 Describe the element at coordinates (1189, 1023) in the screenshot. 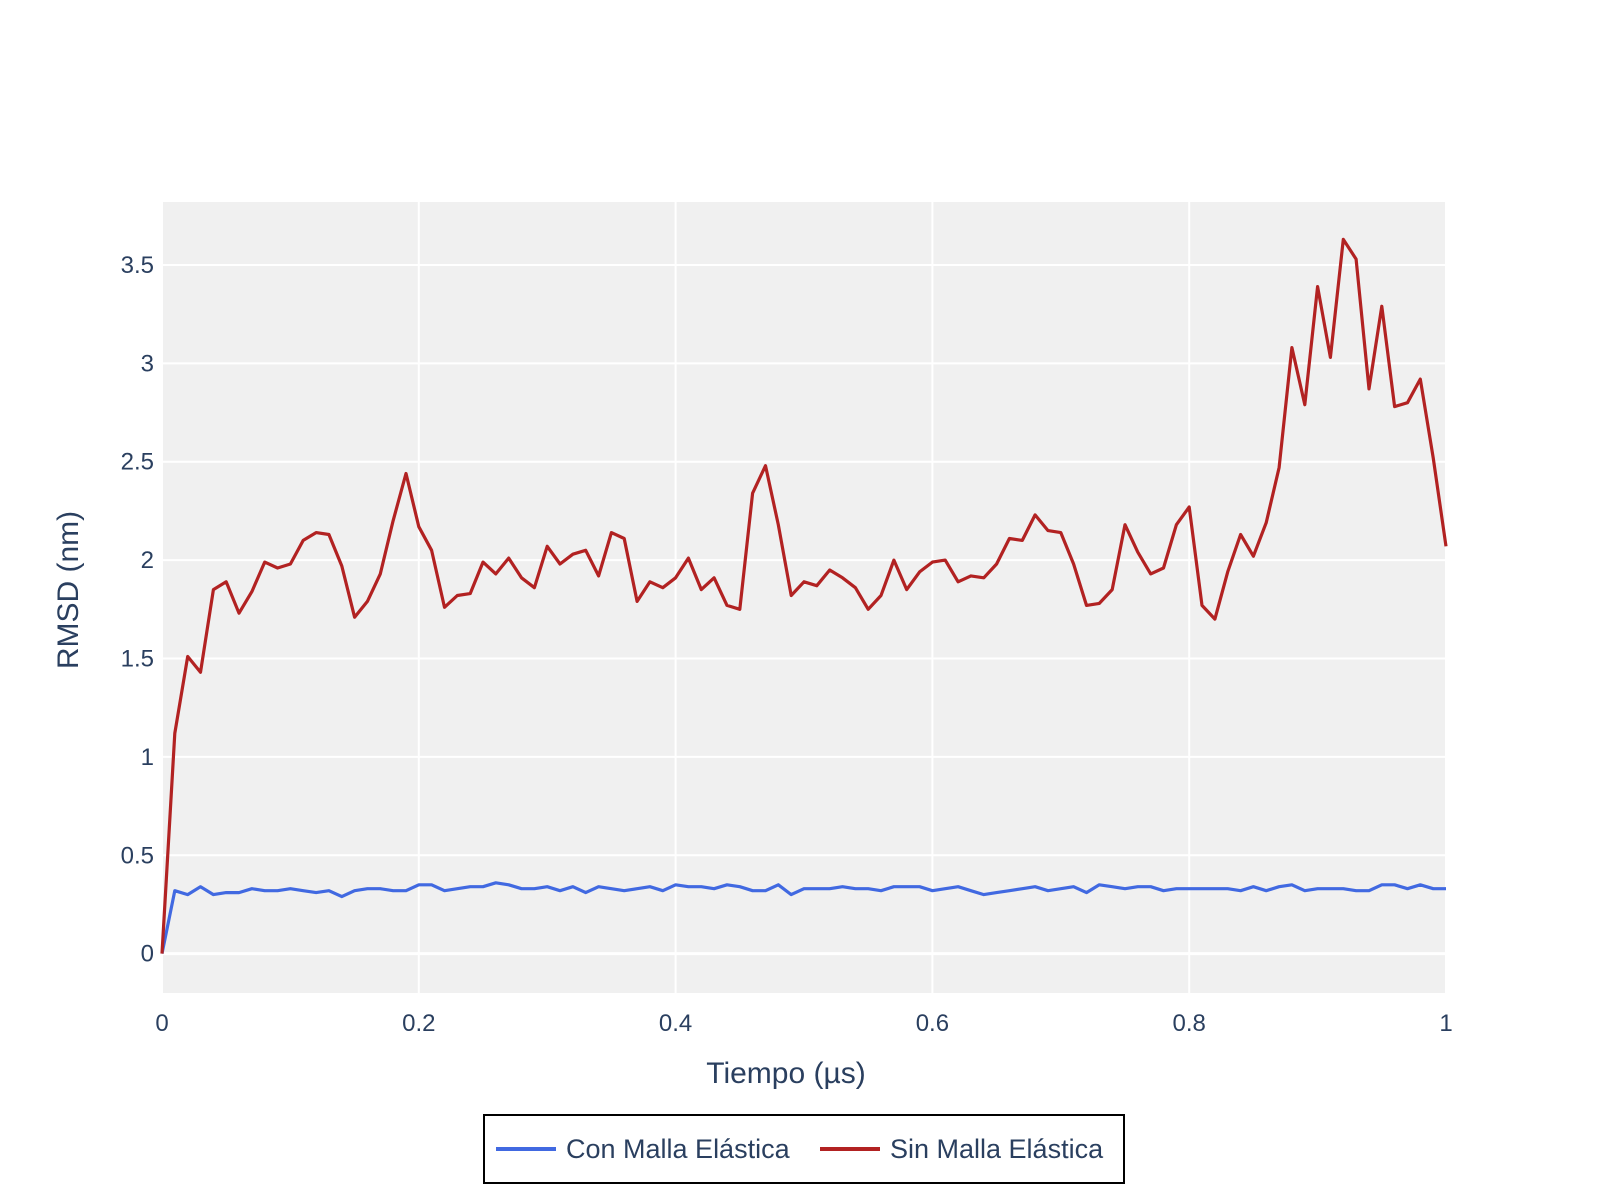

I see `x-tick-label: 0.8` at that location.